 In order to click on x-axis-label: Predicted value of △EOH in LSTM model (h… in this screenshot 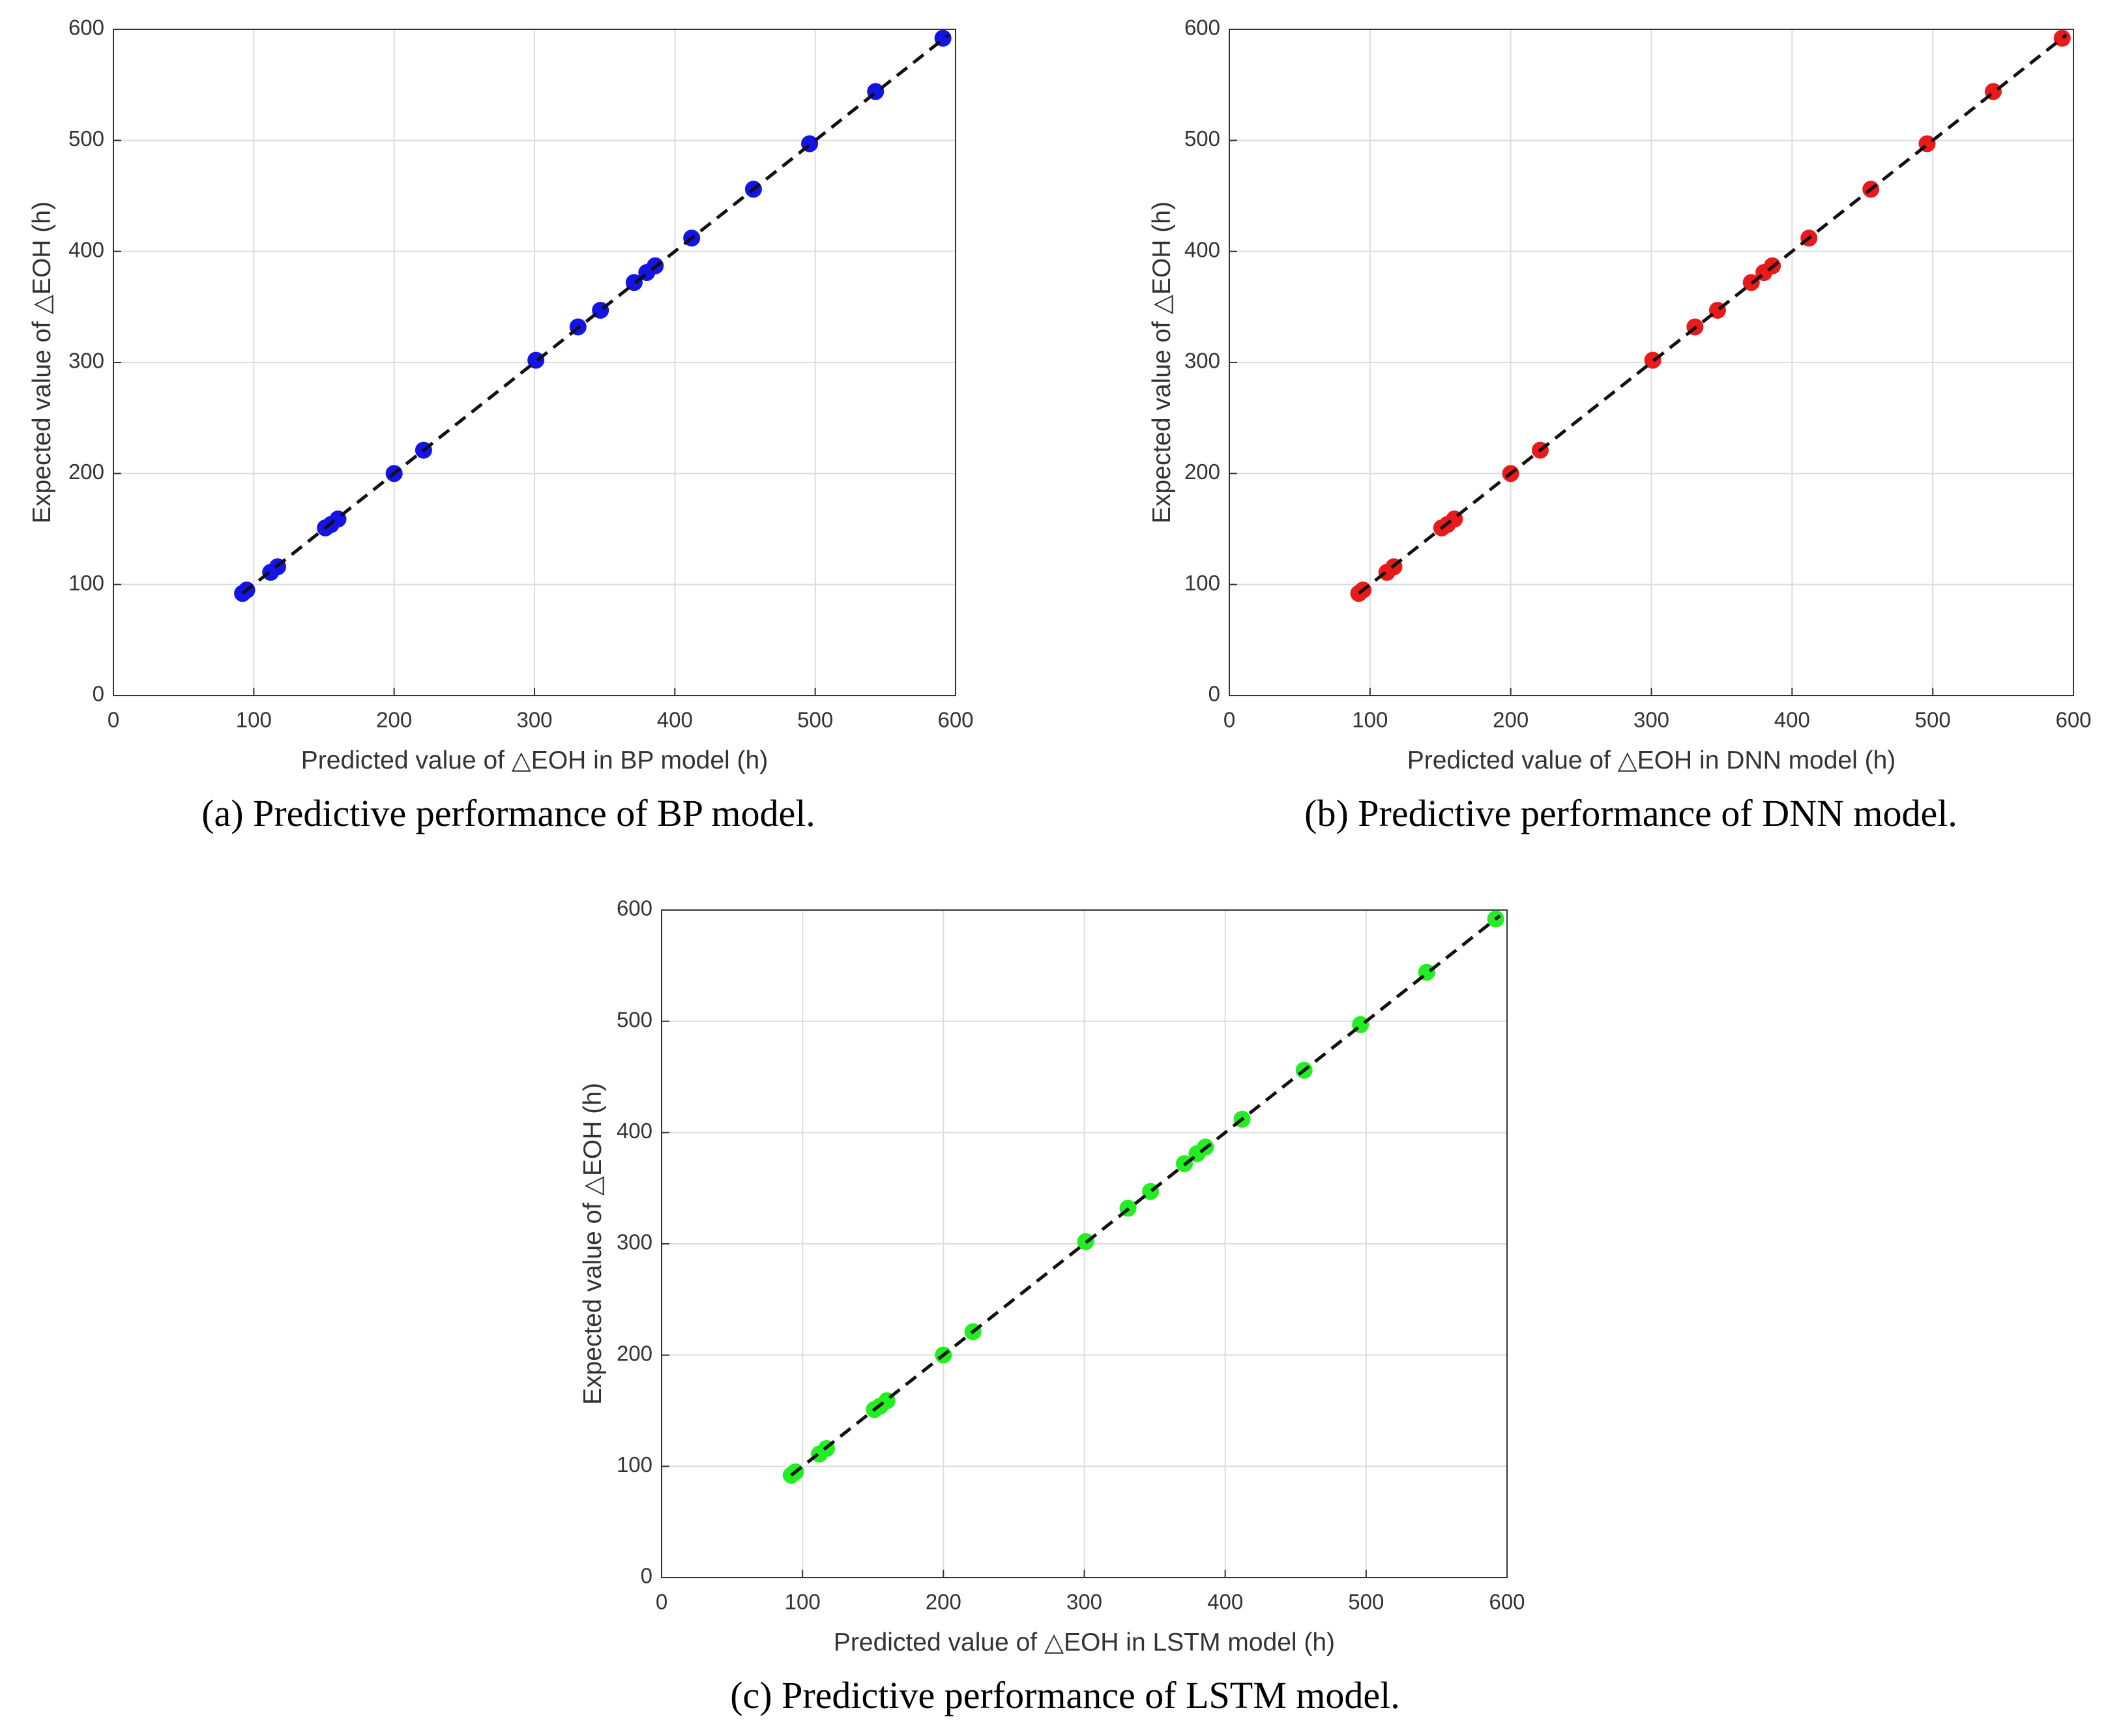, I will do `click(1084, 1642)`.